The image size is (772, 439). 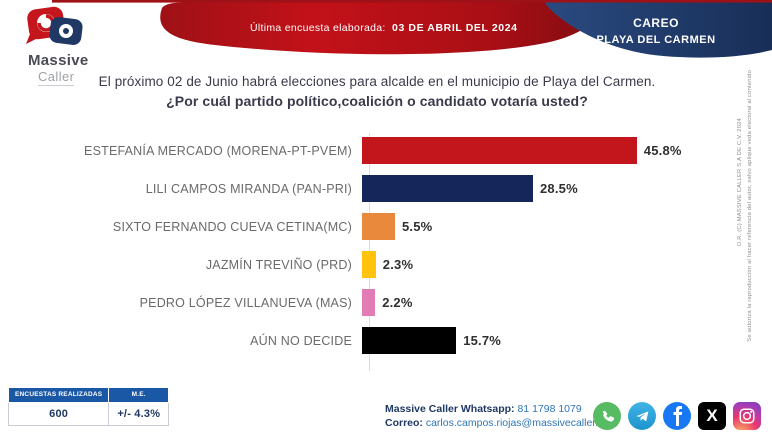 I want to click on logo-text-massive: Massive, so click(x=58, y=60).